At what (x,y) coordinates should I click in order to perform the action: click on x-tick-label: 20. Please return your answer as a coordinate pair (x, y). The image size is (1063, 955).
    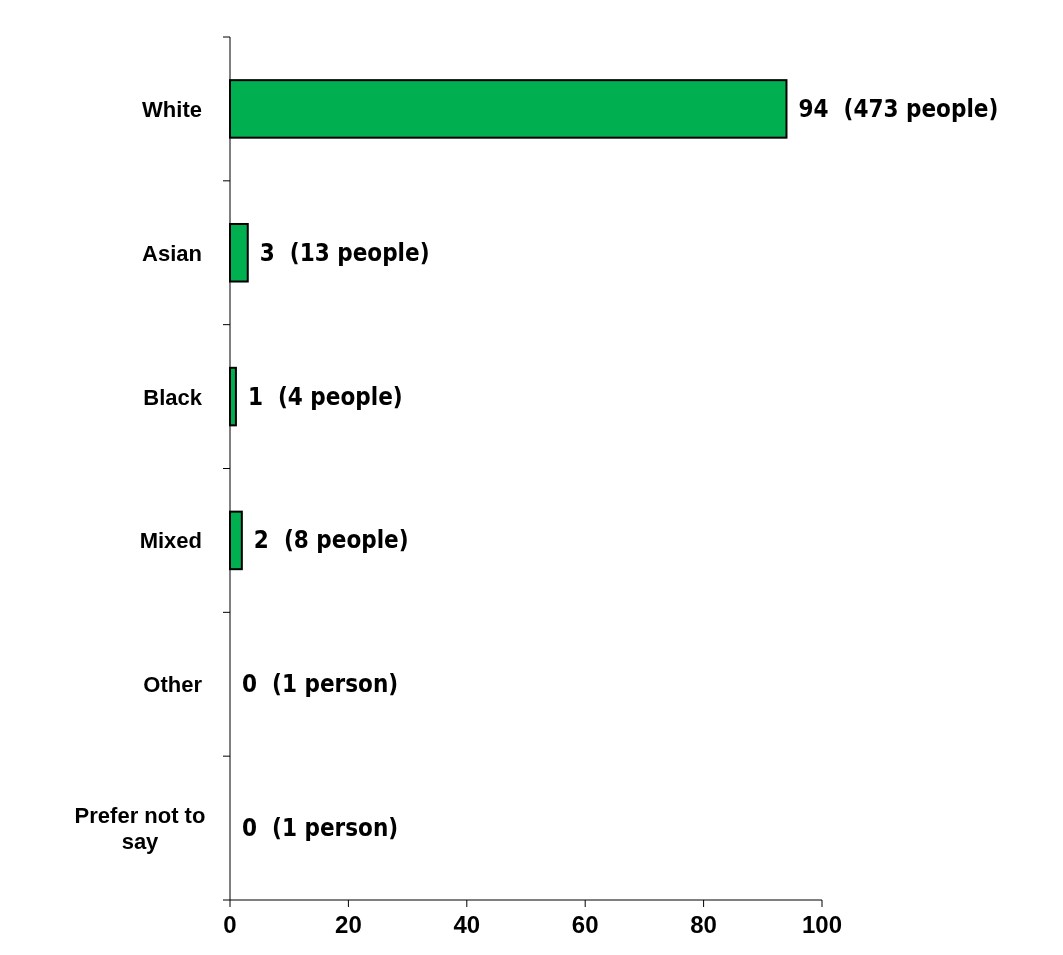
    Looking at the image, I should click on (348, 924).